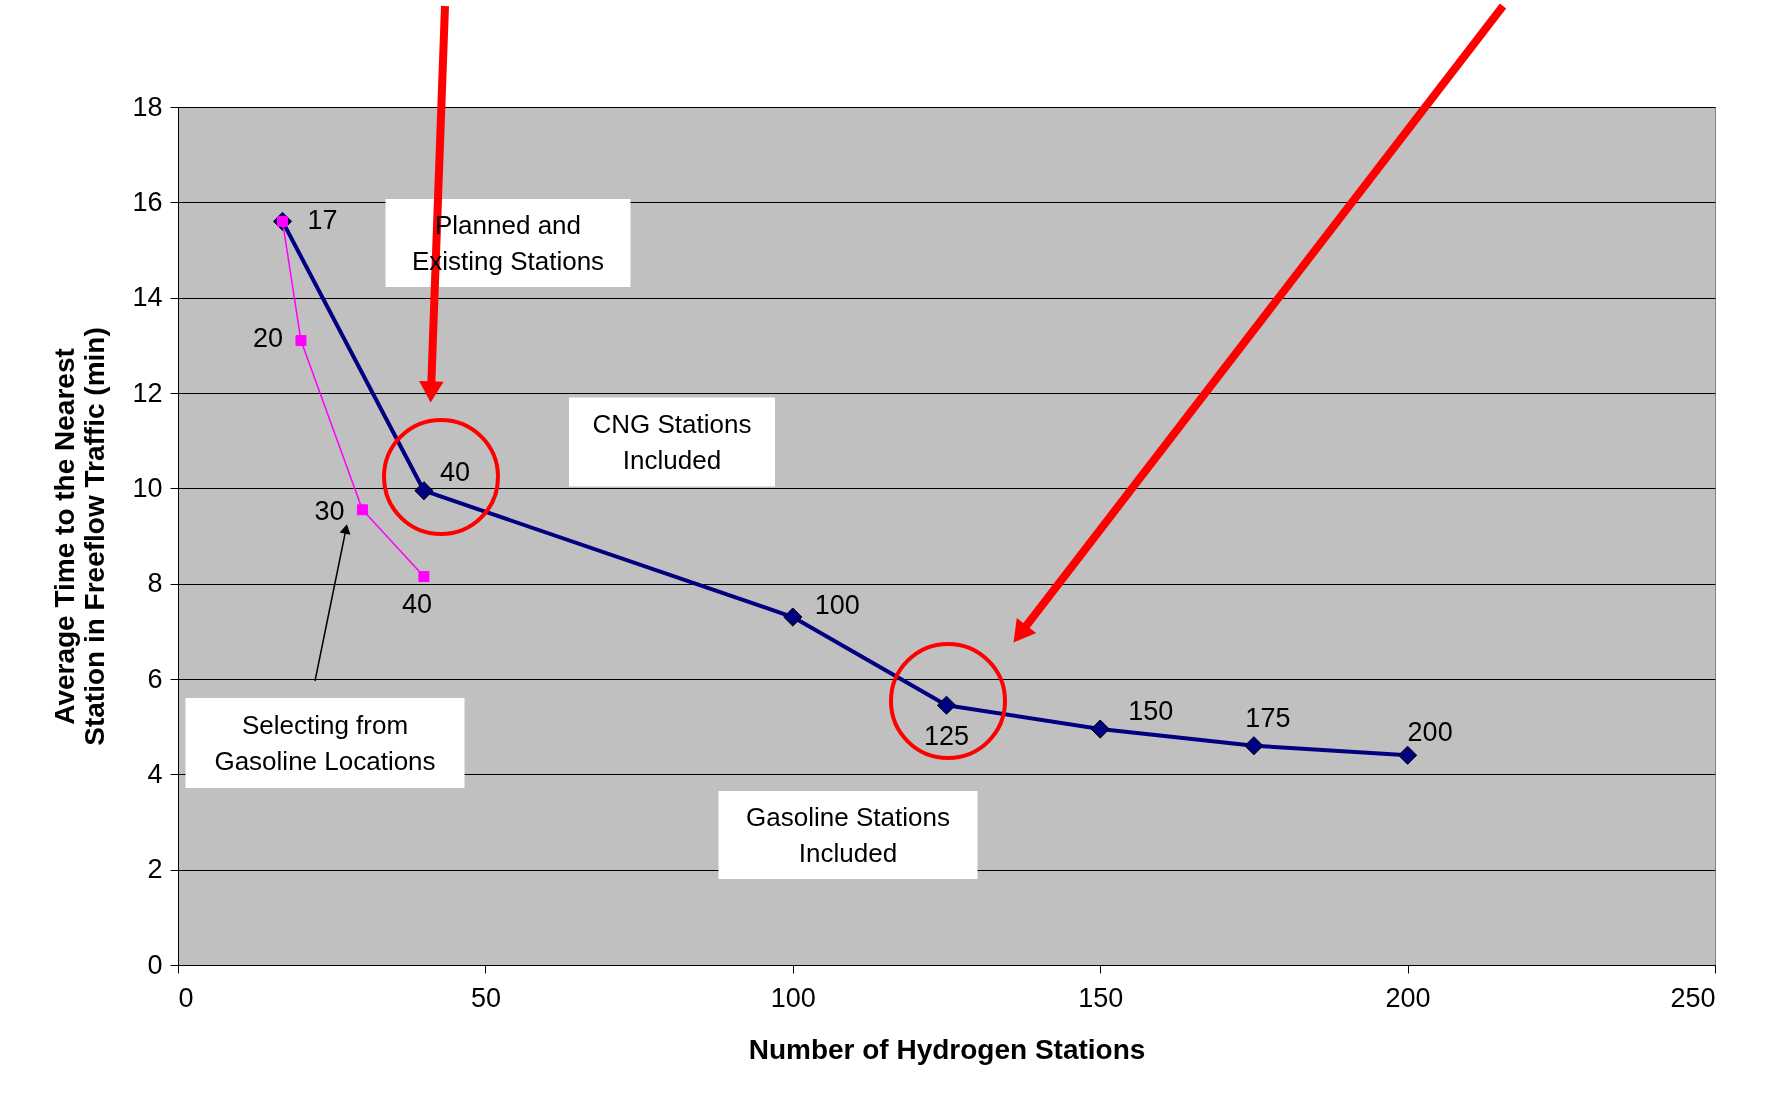 The height and width of the screenshot is (1094, 1765). I want to click on y-tick-label: 12, so click(147, 392).